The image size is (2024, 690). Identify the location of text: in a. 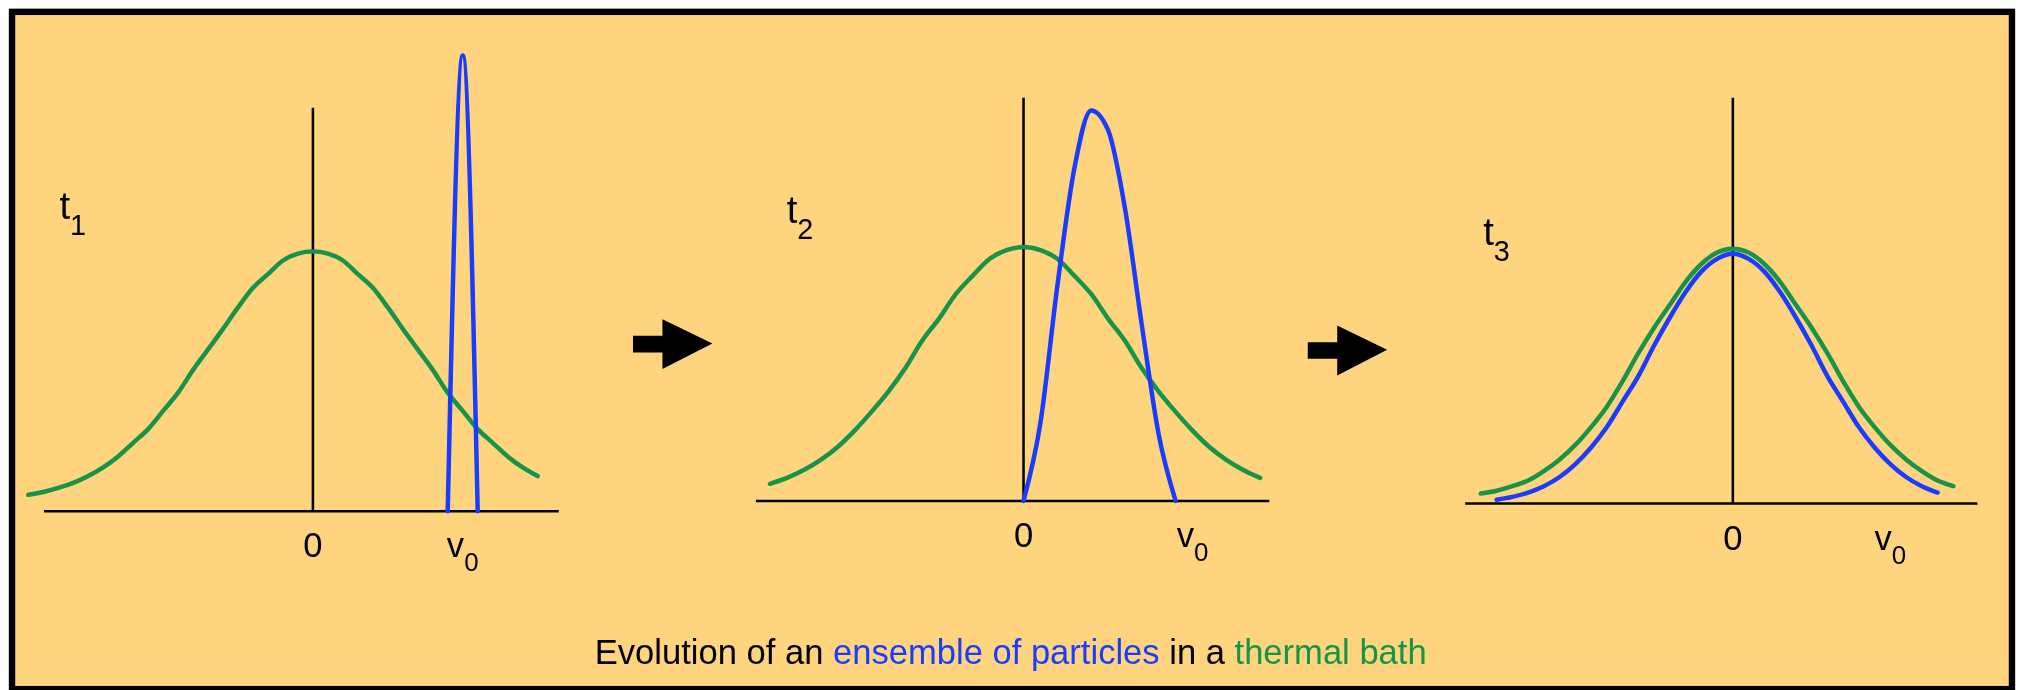
(1192, 651).